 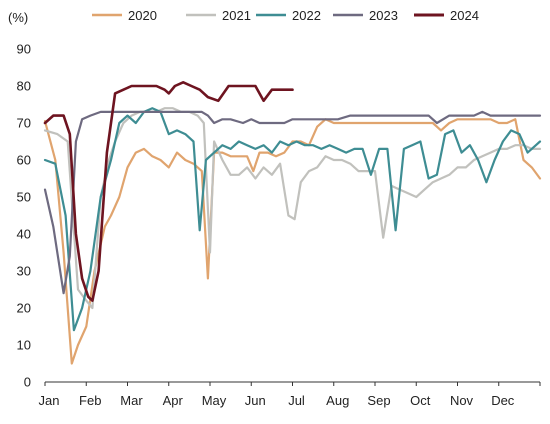 What do you see at coordinates (503, 400) in the screenshot?
I see `x-tick-label: Dec` at bounding box center [503, 400].